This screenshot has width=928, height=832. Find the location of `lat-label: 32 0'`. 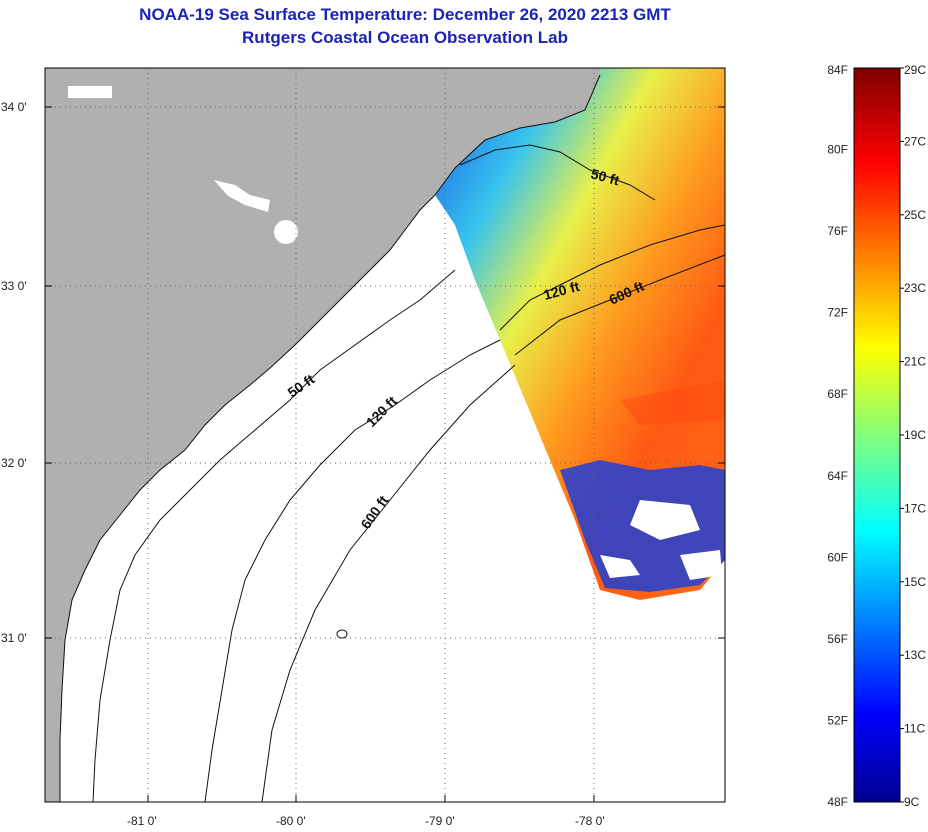

lat-label: 32 0' is located at coordinates (14, 463).